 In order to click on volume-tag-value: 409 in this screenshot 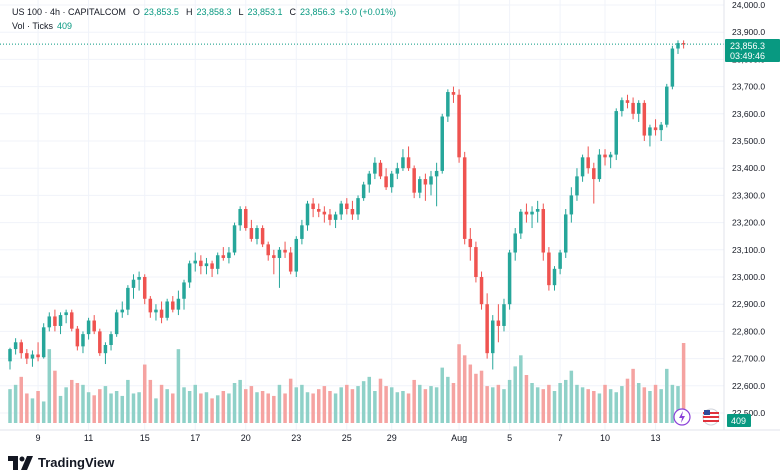, I will do `click(738, 421)`.